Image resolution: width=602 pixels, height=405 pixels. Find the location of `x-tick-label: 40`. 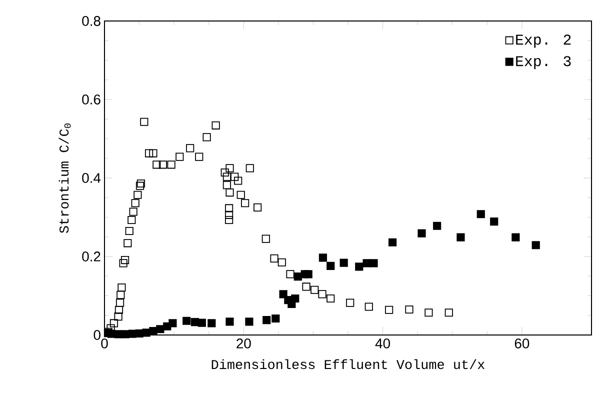

x-tick-label: 40 is located at coordinates (382, 343).